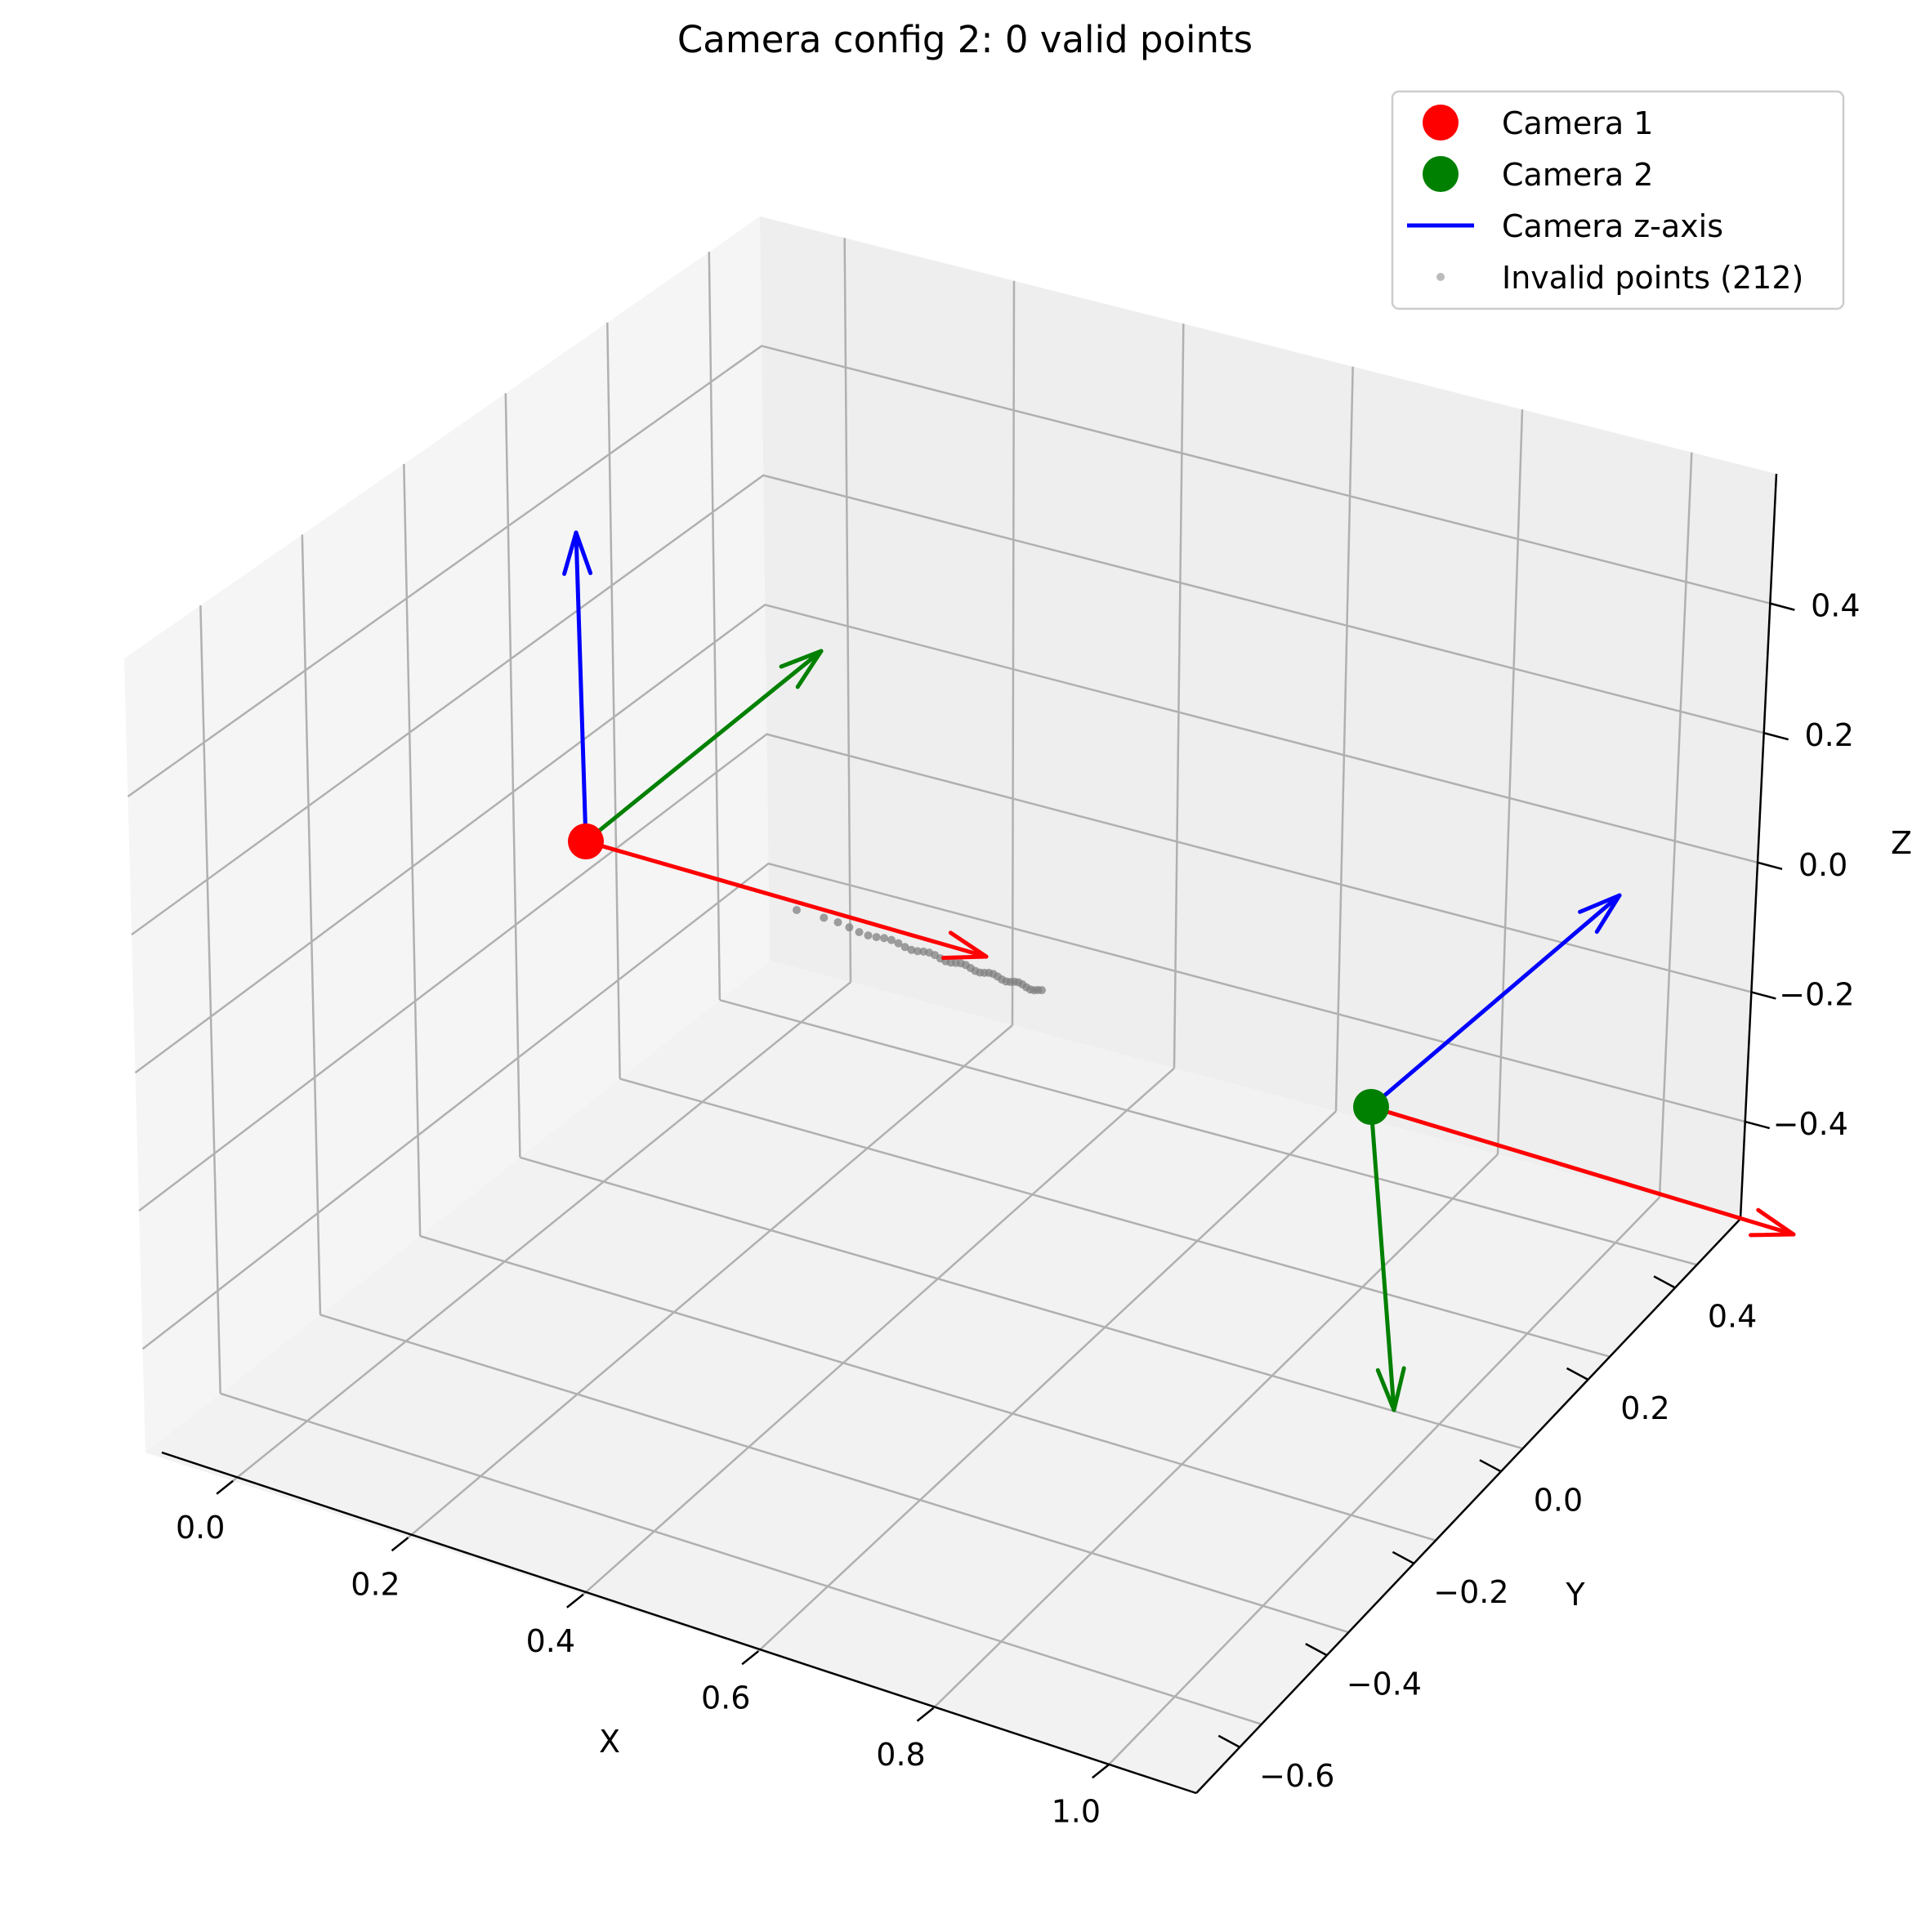 This screenshot has width=1930, height=1932. Describe the element at coordinates (581, 687) in the screenshot. I see `camera1-z-arrow` at that location.